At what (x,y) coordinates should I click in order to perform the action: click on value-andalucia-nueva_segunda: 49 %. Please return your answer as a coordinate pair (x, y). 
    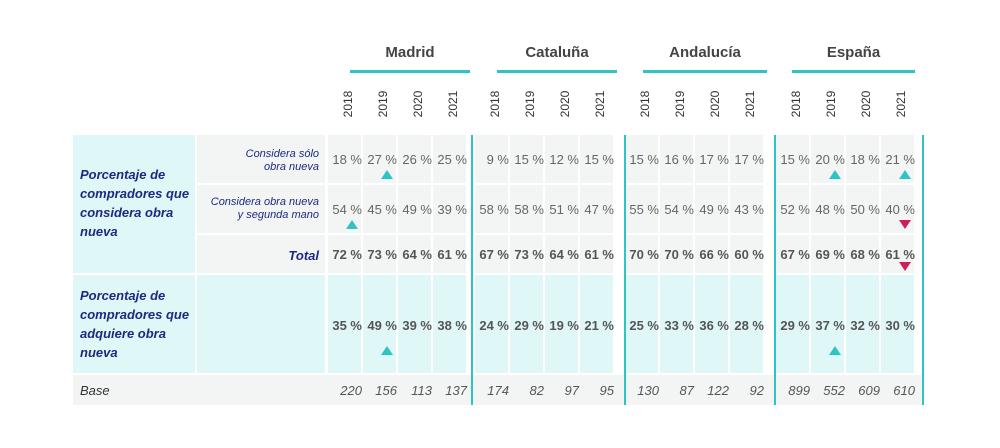
    Looking at the image, I should click on (714, 209).